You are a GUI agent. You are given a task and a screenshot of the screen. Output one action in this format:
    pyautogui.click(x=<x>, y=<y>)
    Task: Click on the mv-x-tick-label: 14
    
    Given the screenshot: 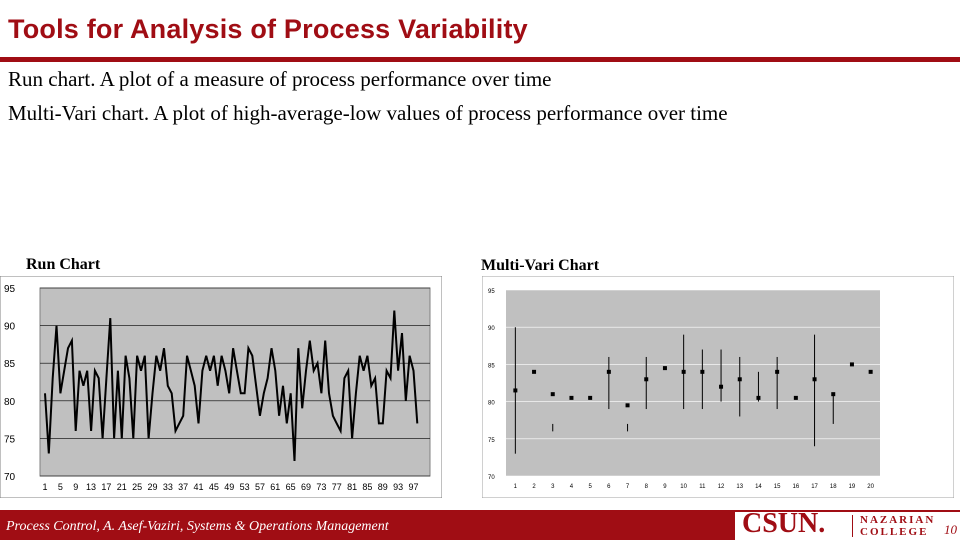 What is the action you would take?
    pyautogui.click(x=758, y=487)
    